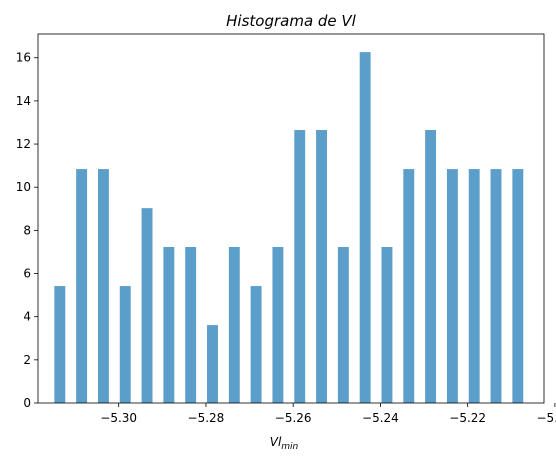  I want to click on y-tick-label-7: 14, so click(23, 101).